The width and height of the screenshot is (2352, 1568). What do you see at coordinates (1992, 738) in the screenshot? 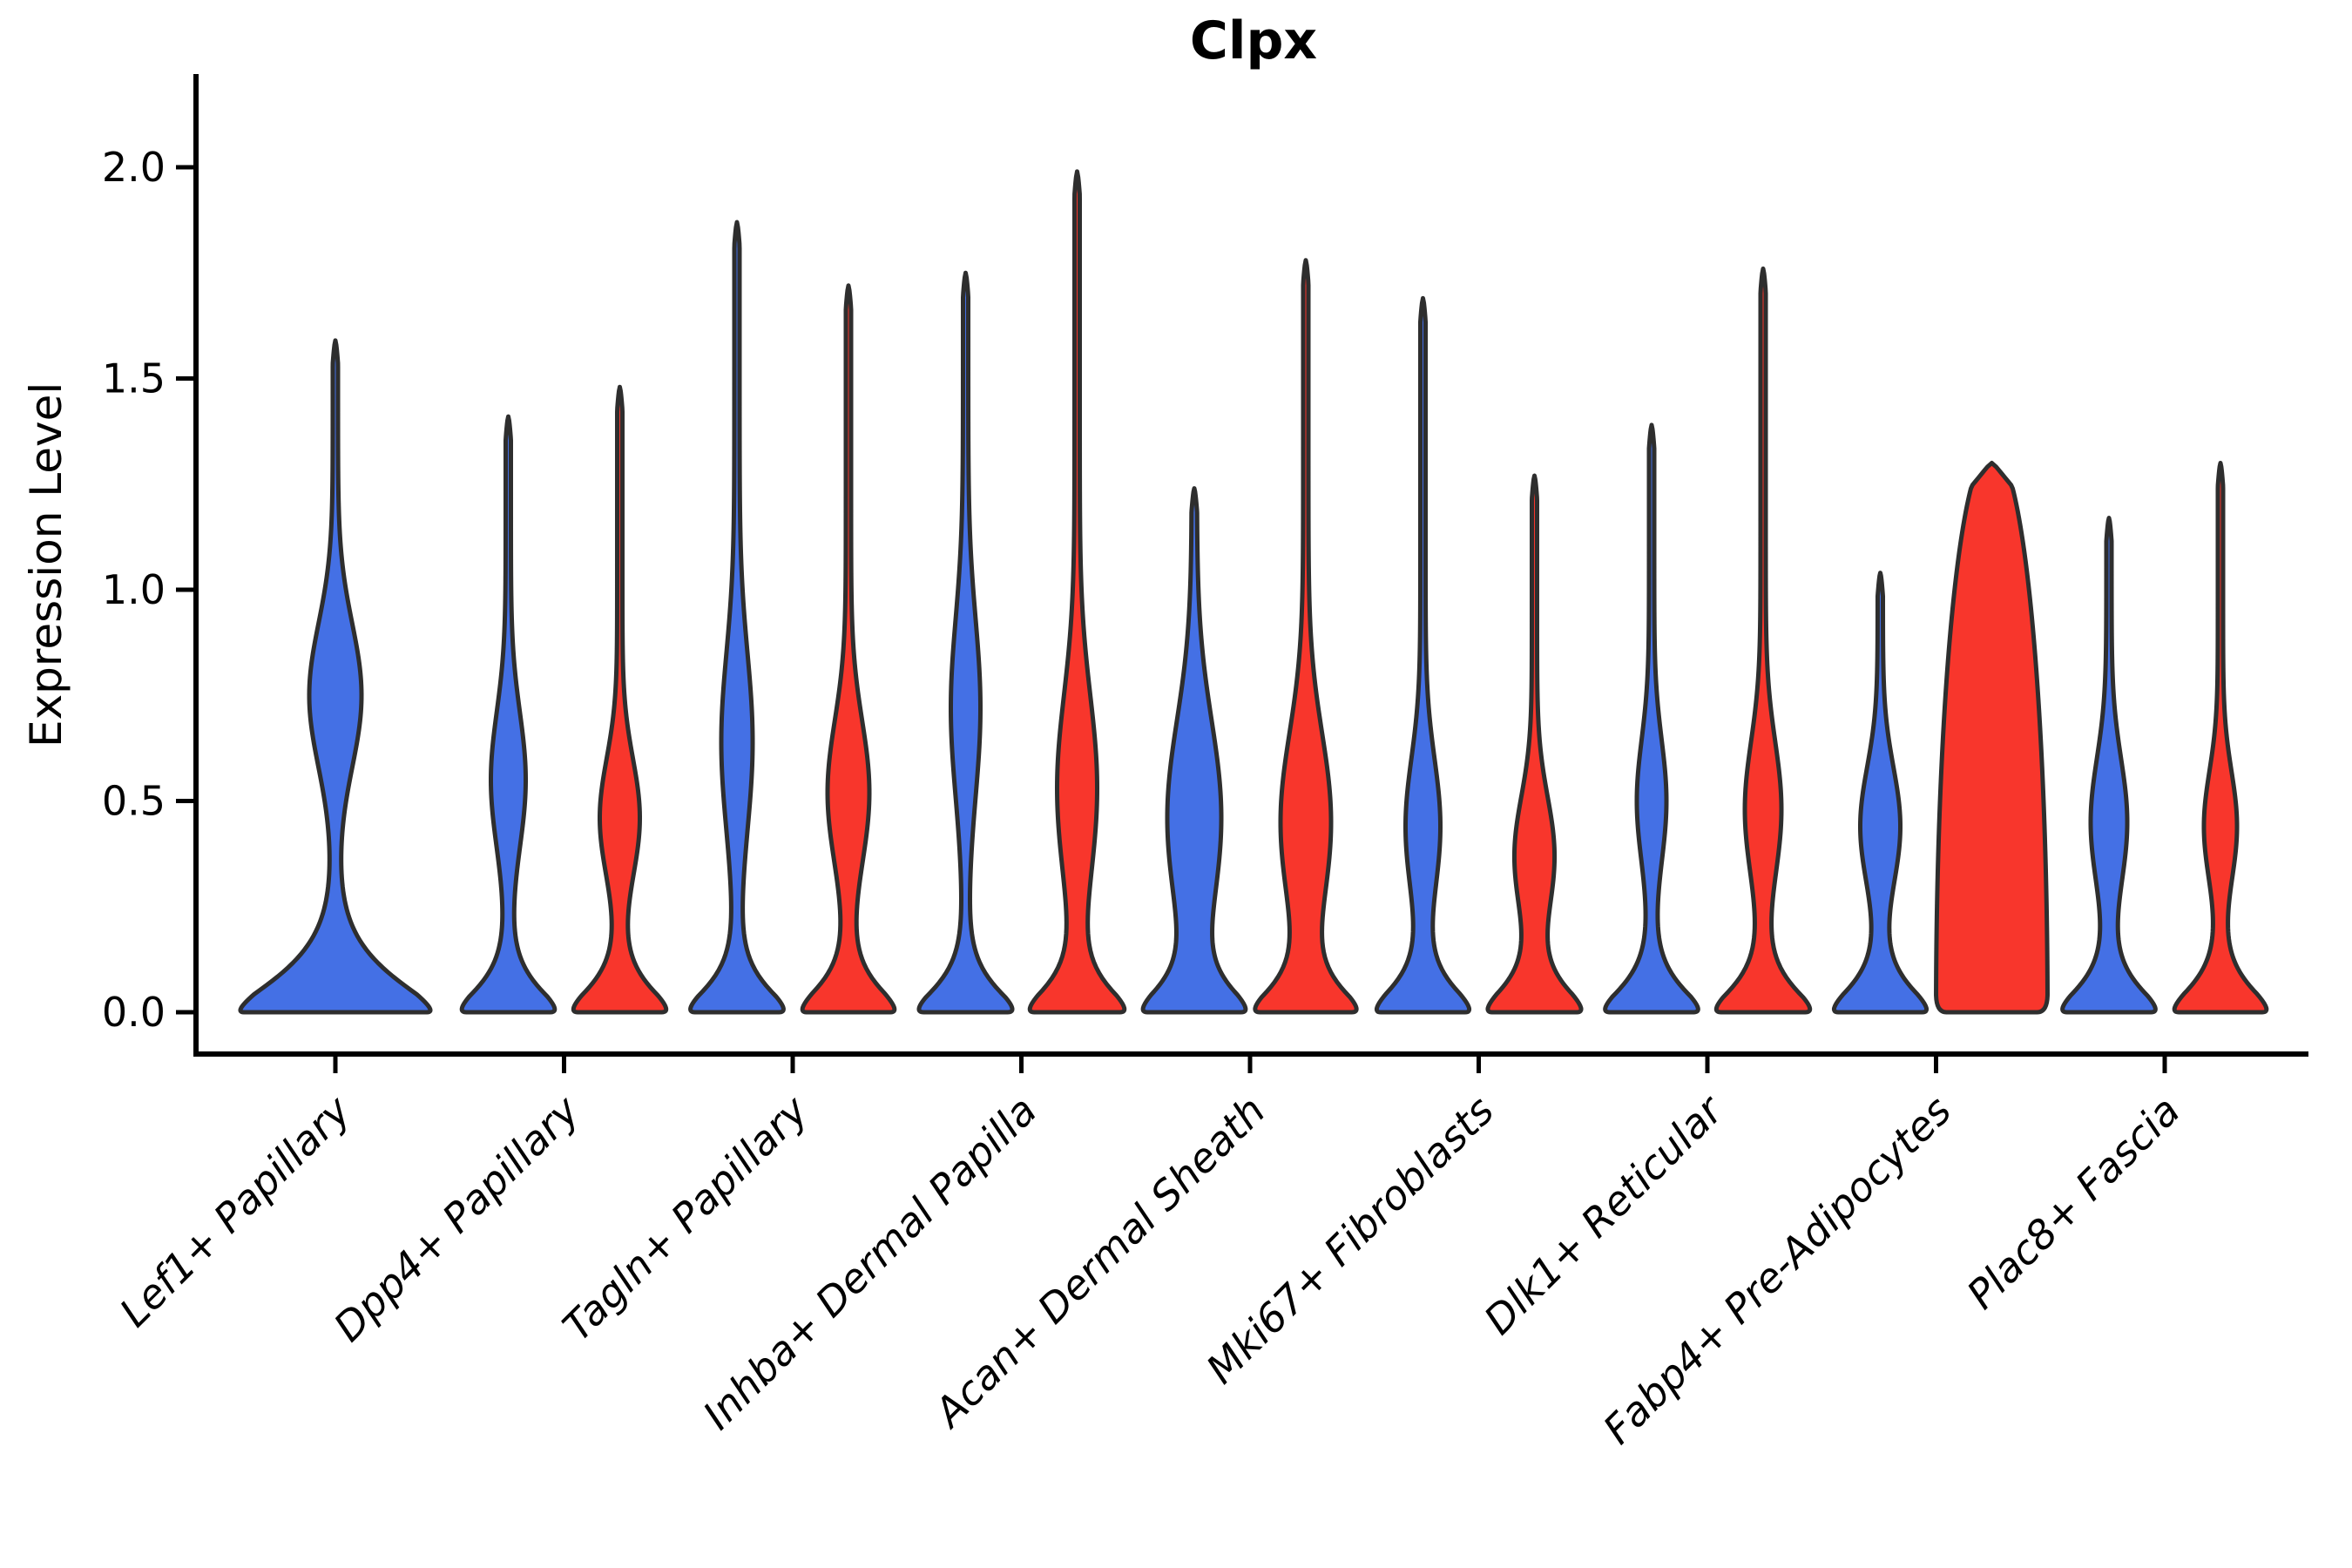
I see `violin-right-fabp4-pre-adipocytes` at bounding box center [1992, 738].